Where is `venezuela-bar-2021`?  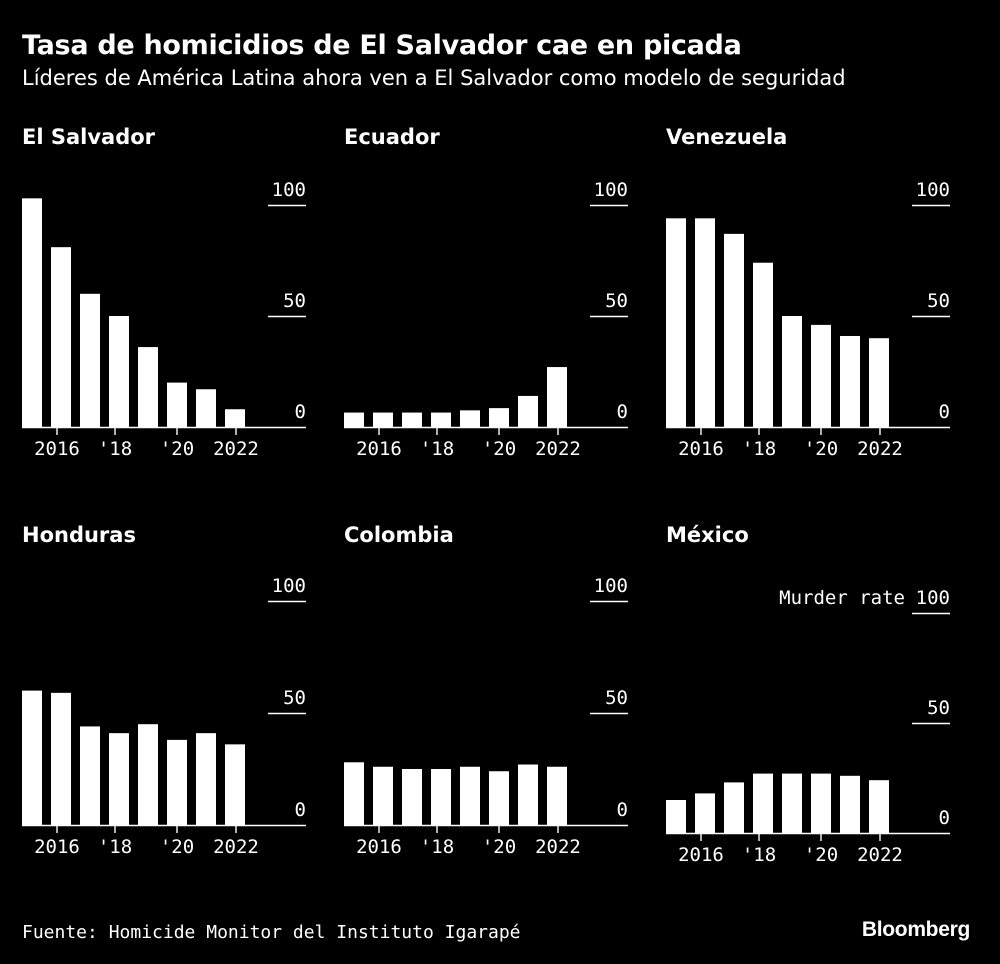
venezuela-bar-2021 is located at coordinates (850, 381).